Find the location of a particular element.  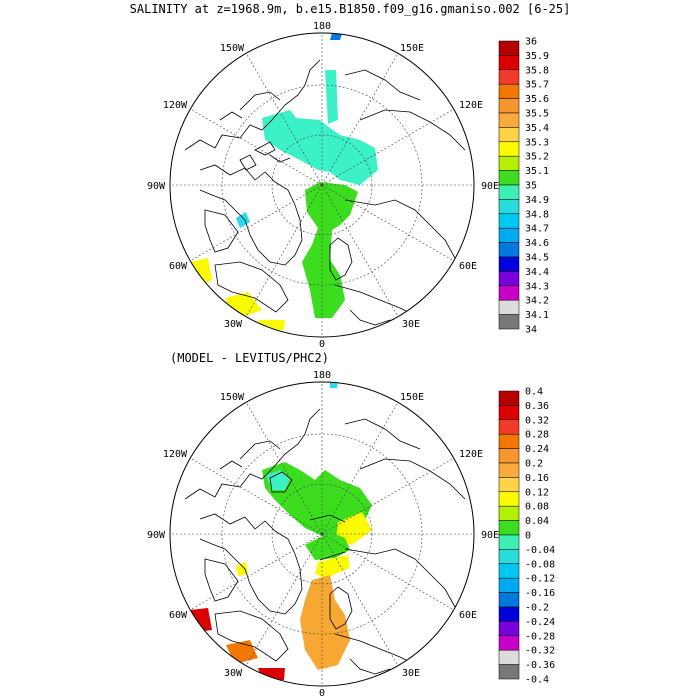

bot-diff-region-yellow-mid is located at coordinates (354, 528).